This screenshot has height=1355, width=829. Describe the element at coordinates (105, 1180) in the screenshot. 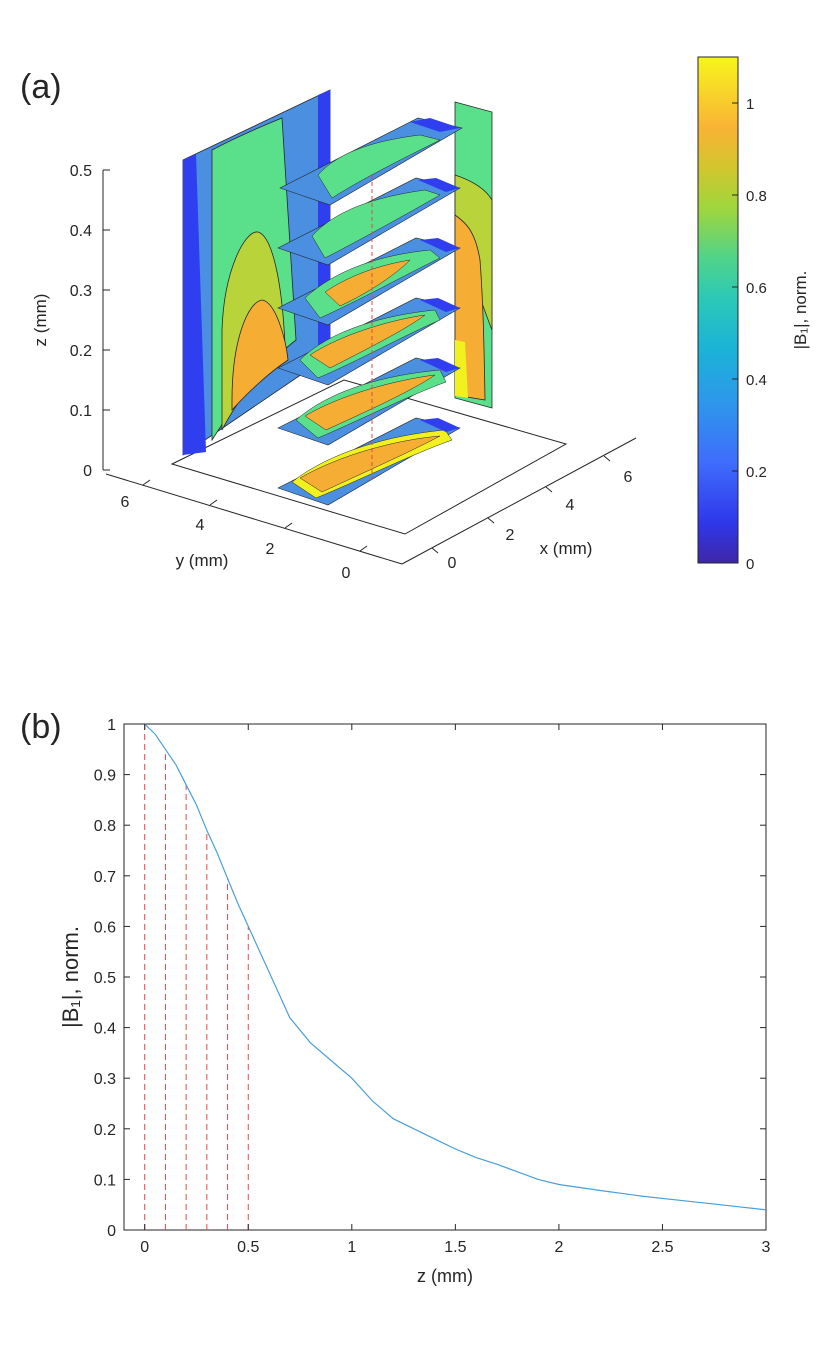

I see `y-tick-label: 0.1` at that location.